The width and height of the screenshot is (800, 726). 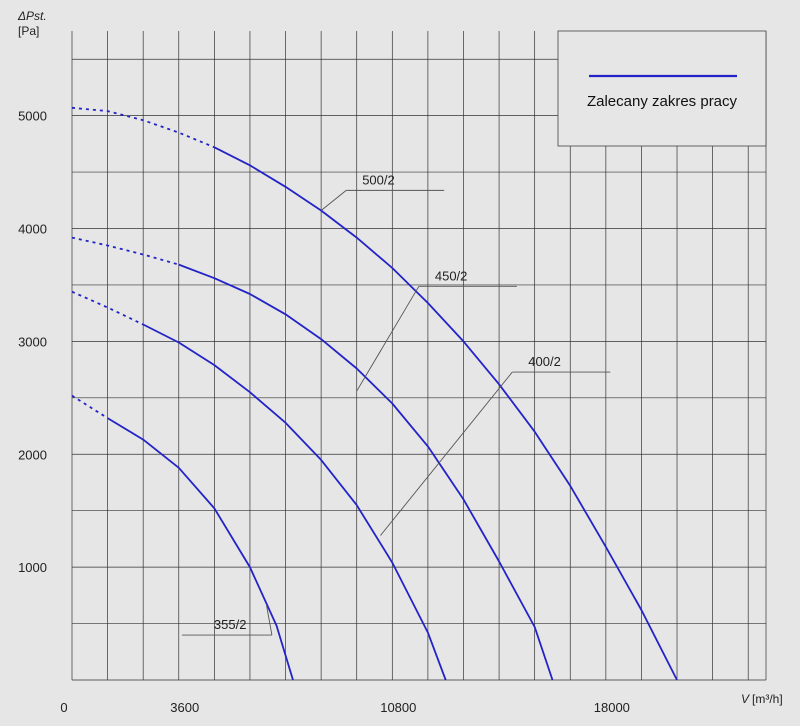 What do you see at coordinates (32, 454) in the screenshot?
I see `y-tick-label: 2000` at bounding box center [32, 454].